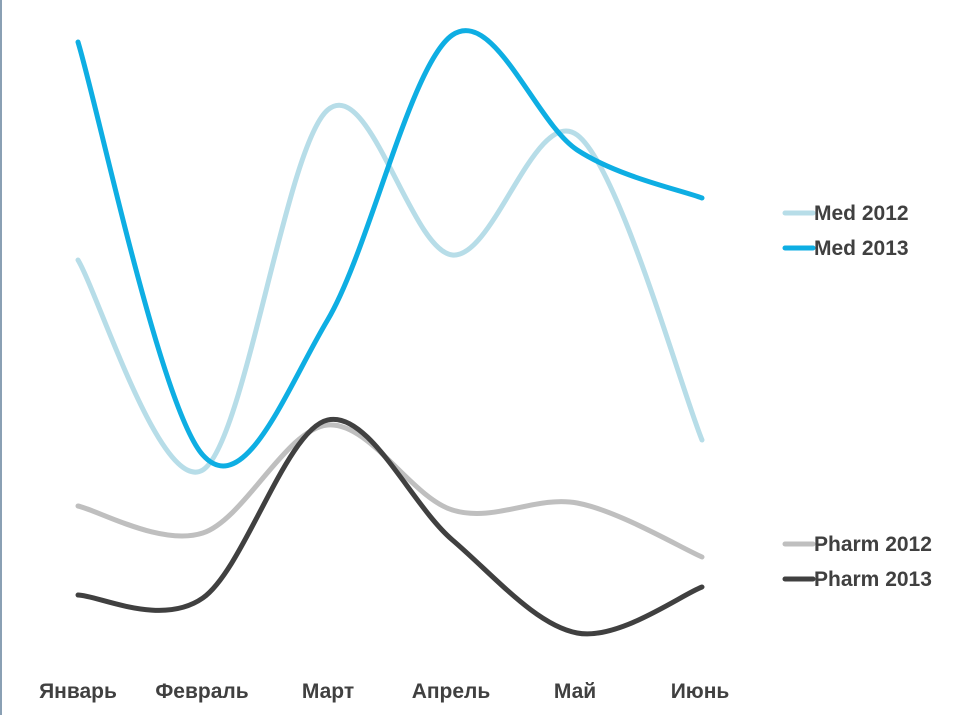  Describe the element at coordinates (873, 544) in the screenshot. I see `legend-label-pharm-2012: Pharm 2012` at that location.